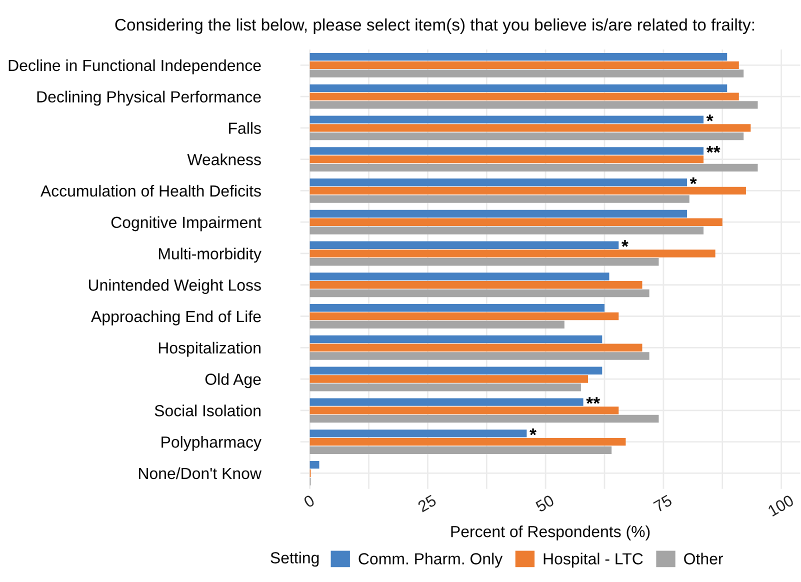  What do you see at coordinates (207, 410) in the screenshot?
I see `y-tick-label: Social Isolation` at bounding box center [207, 410].